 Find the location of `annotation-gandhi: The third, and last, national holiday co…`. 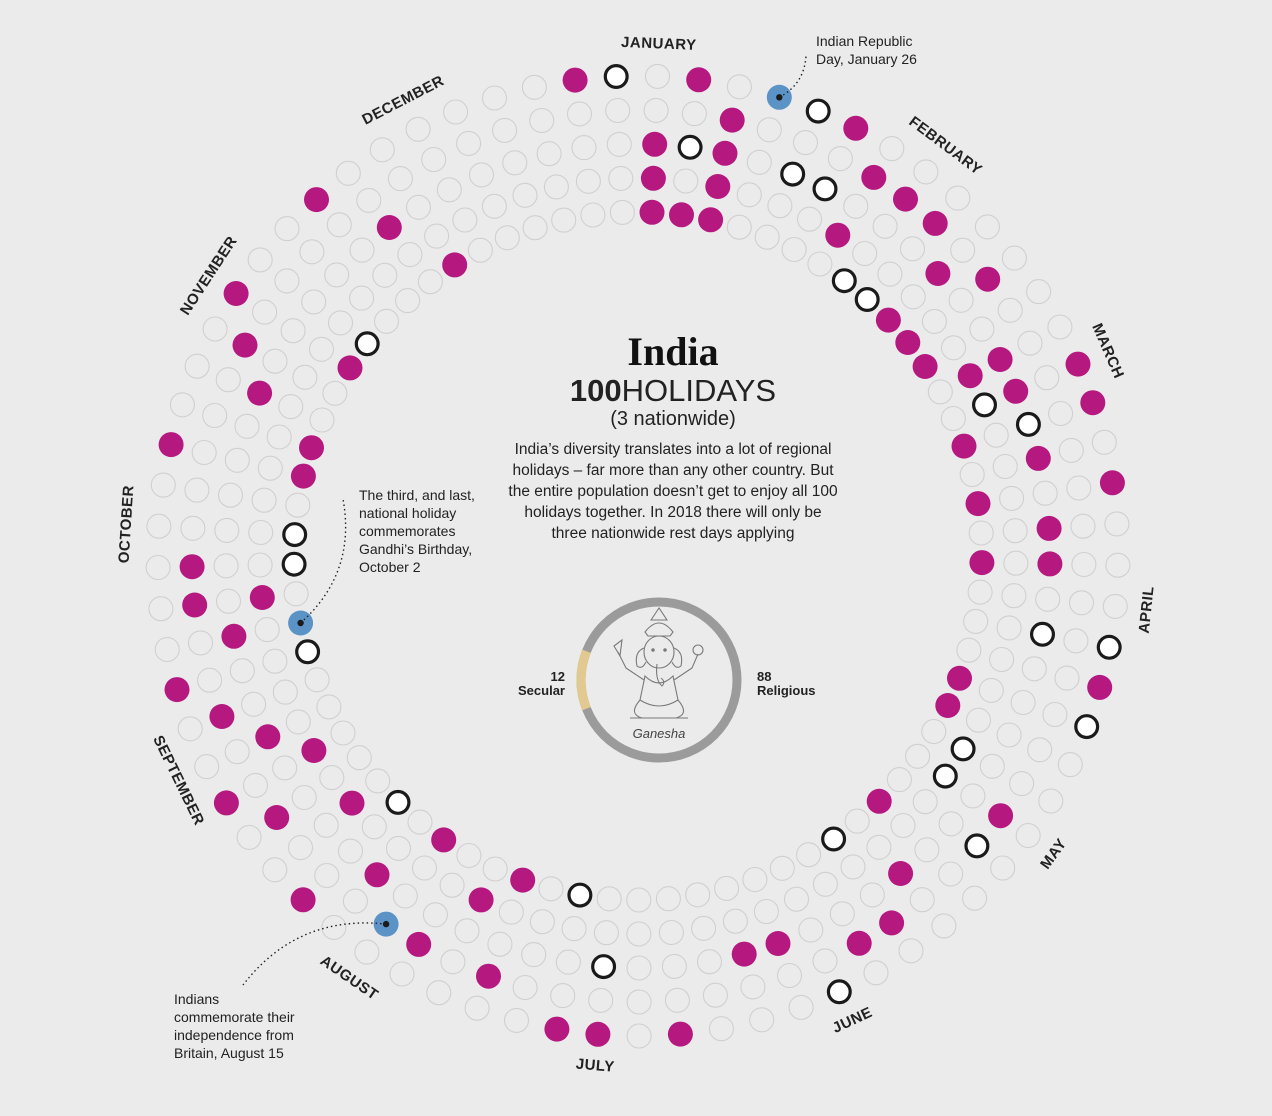

annotation-gandhi: The third, and last, national holiday co… is located at coordinates (417, 531).